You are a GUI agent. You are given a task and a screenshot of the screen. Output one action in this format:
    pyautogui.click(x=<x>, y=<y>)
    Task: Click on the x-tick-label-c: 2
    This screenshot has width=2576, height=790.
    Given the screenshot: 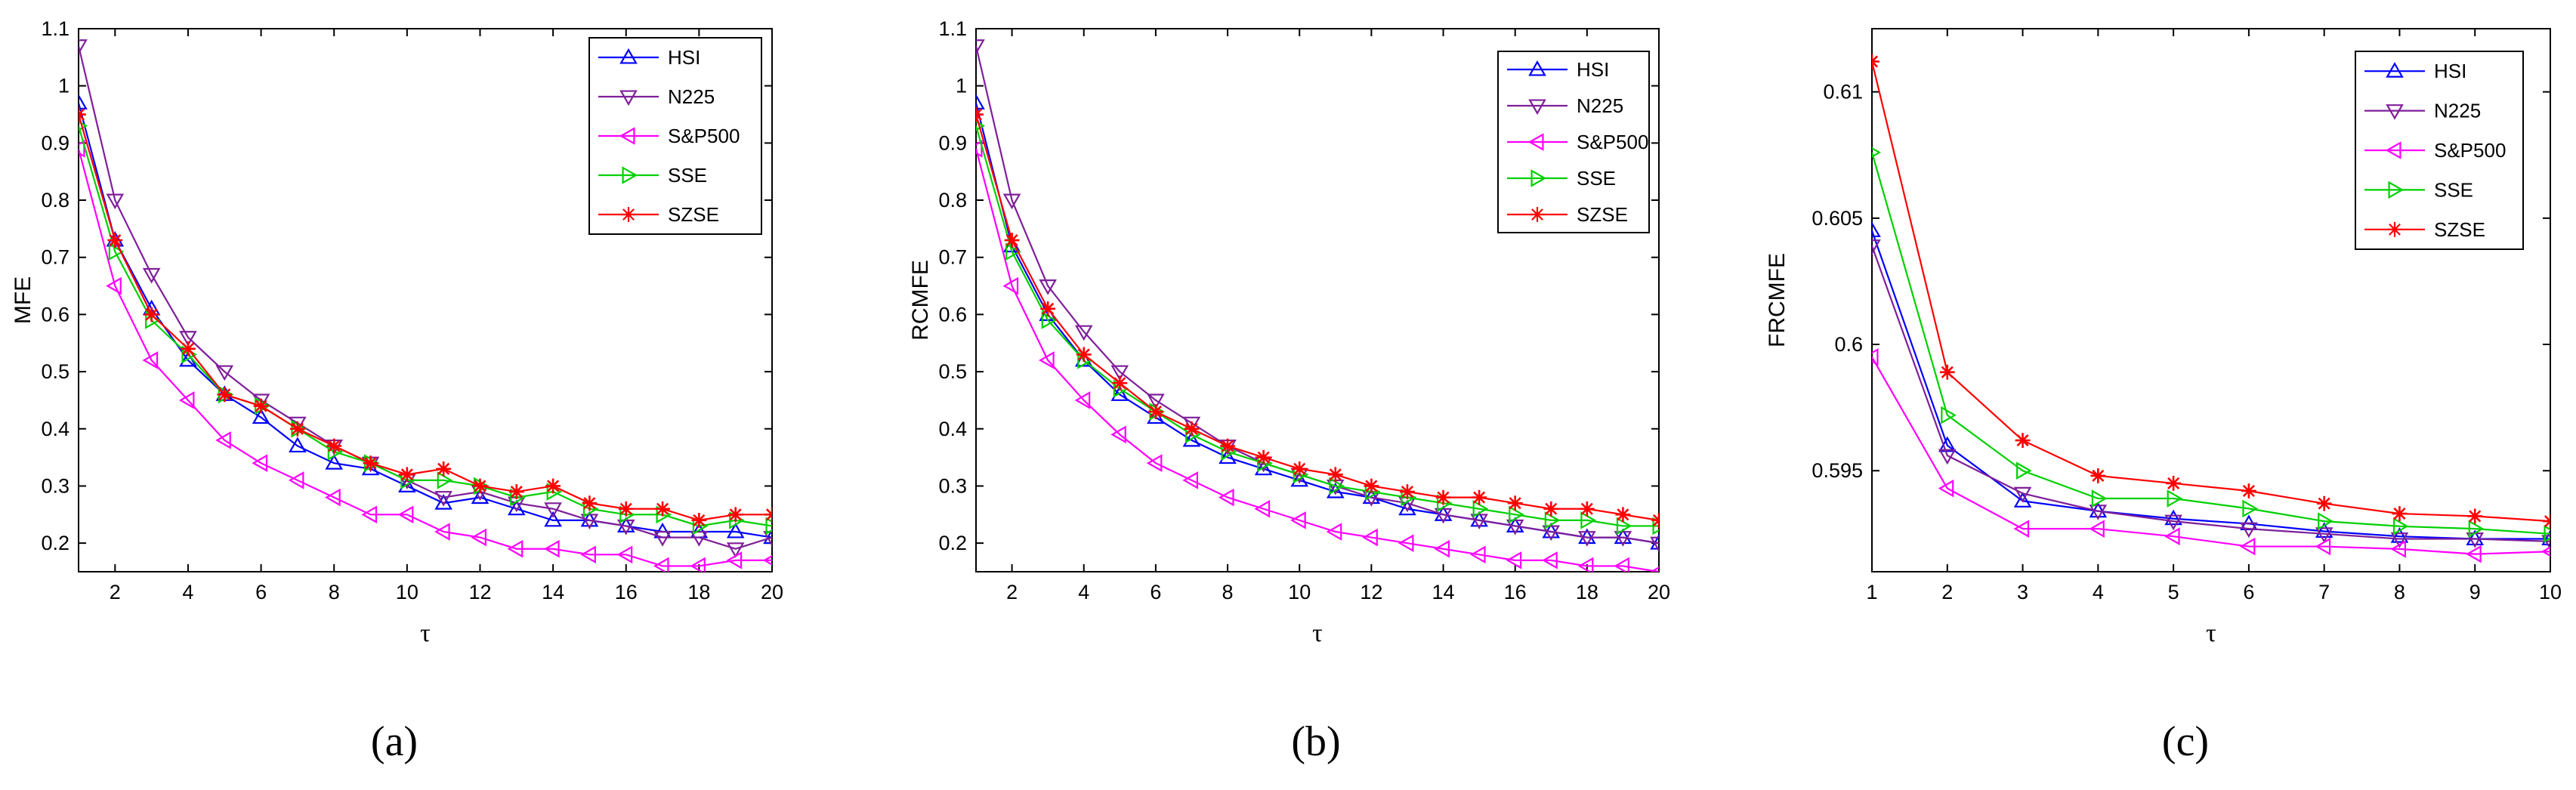 What is the action you would take?
    pyautogui.click(x=1947, y=592)
    